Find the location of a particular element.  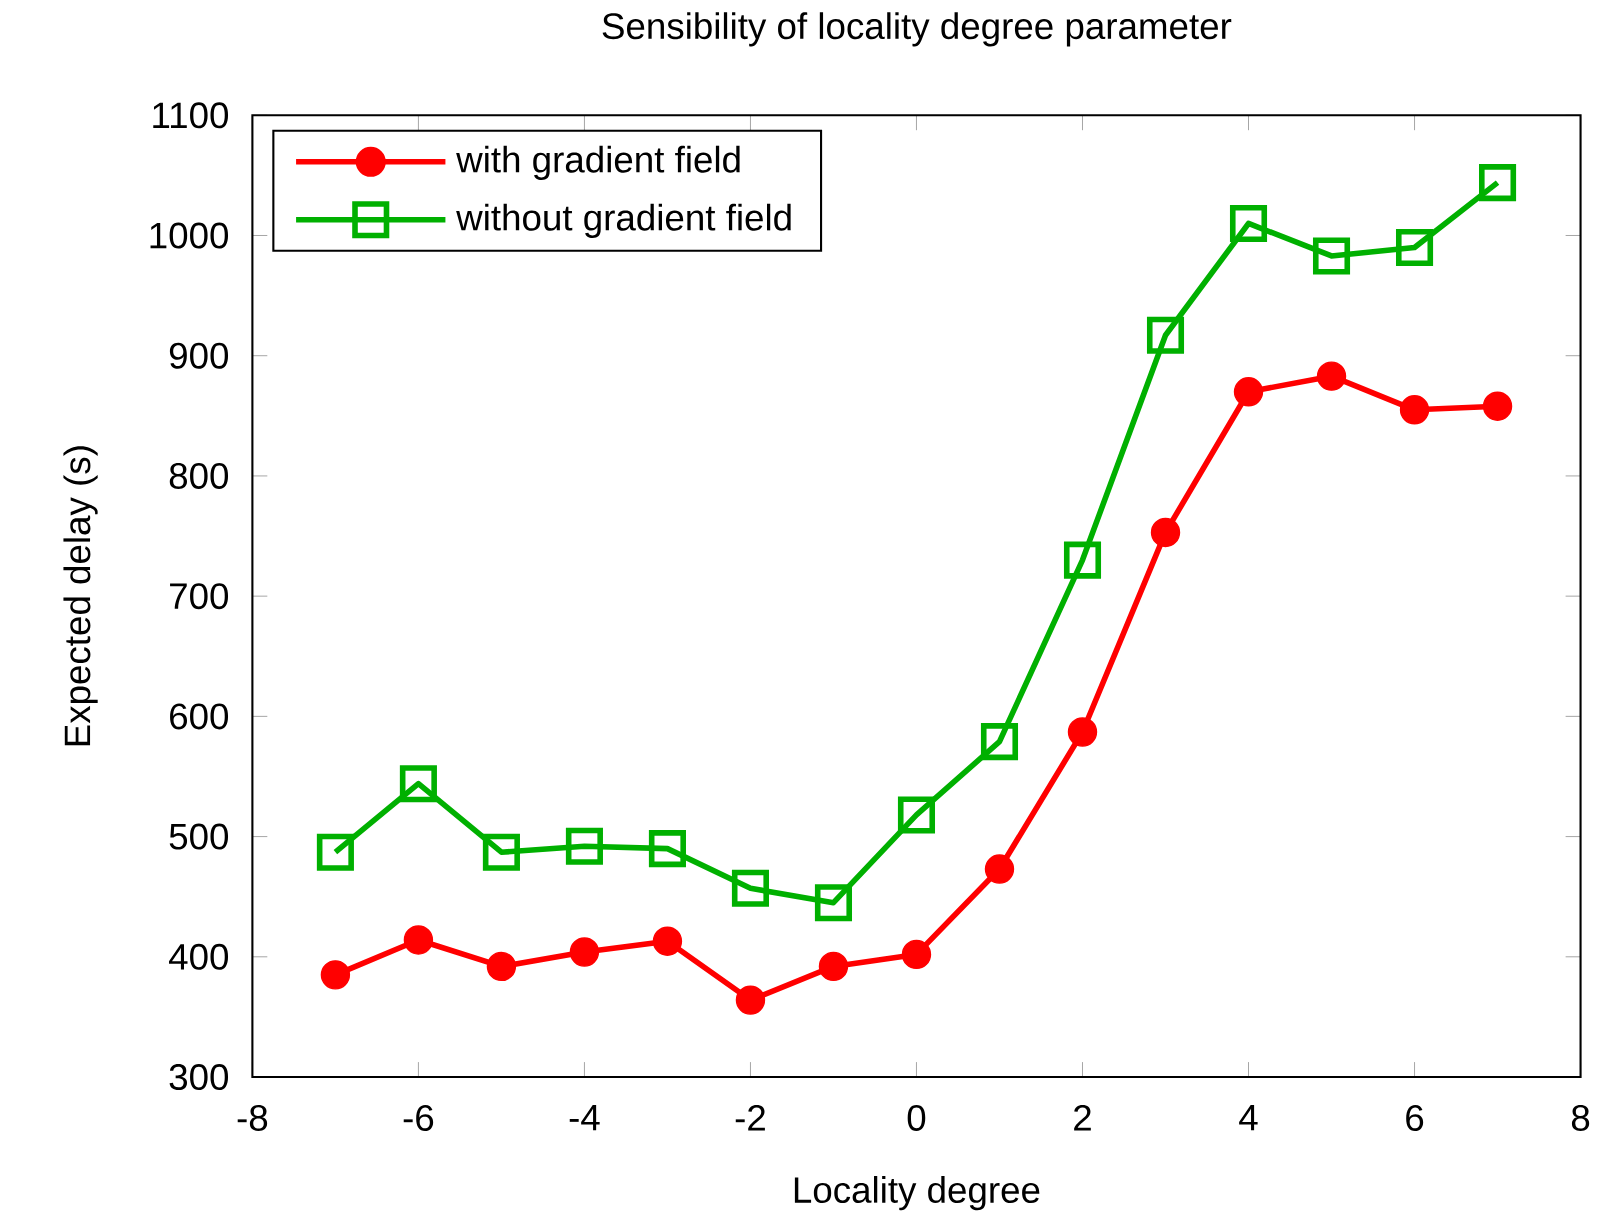

x-tick-label: 2 is located at coordinates (1082, 1117).